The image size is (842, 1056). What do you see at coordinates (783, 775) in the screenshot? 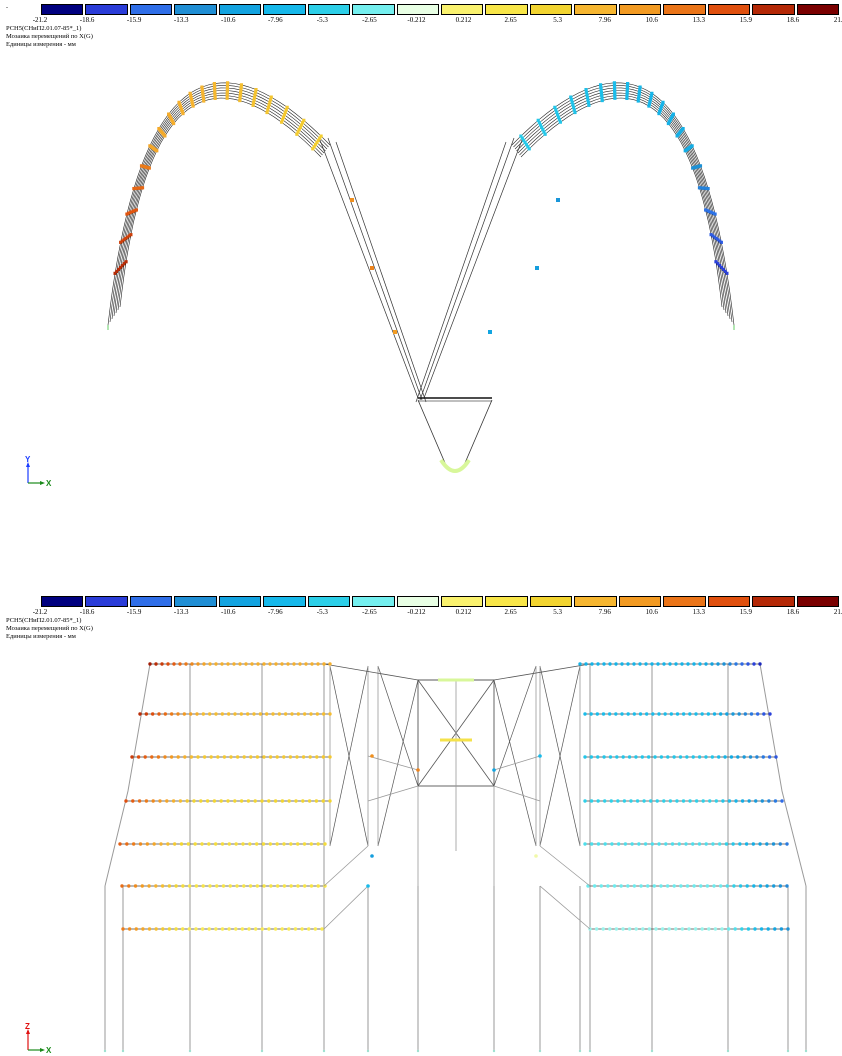
I see `right-edge-member` at bounding box center [783, 775].